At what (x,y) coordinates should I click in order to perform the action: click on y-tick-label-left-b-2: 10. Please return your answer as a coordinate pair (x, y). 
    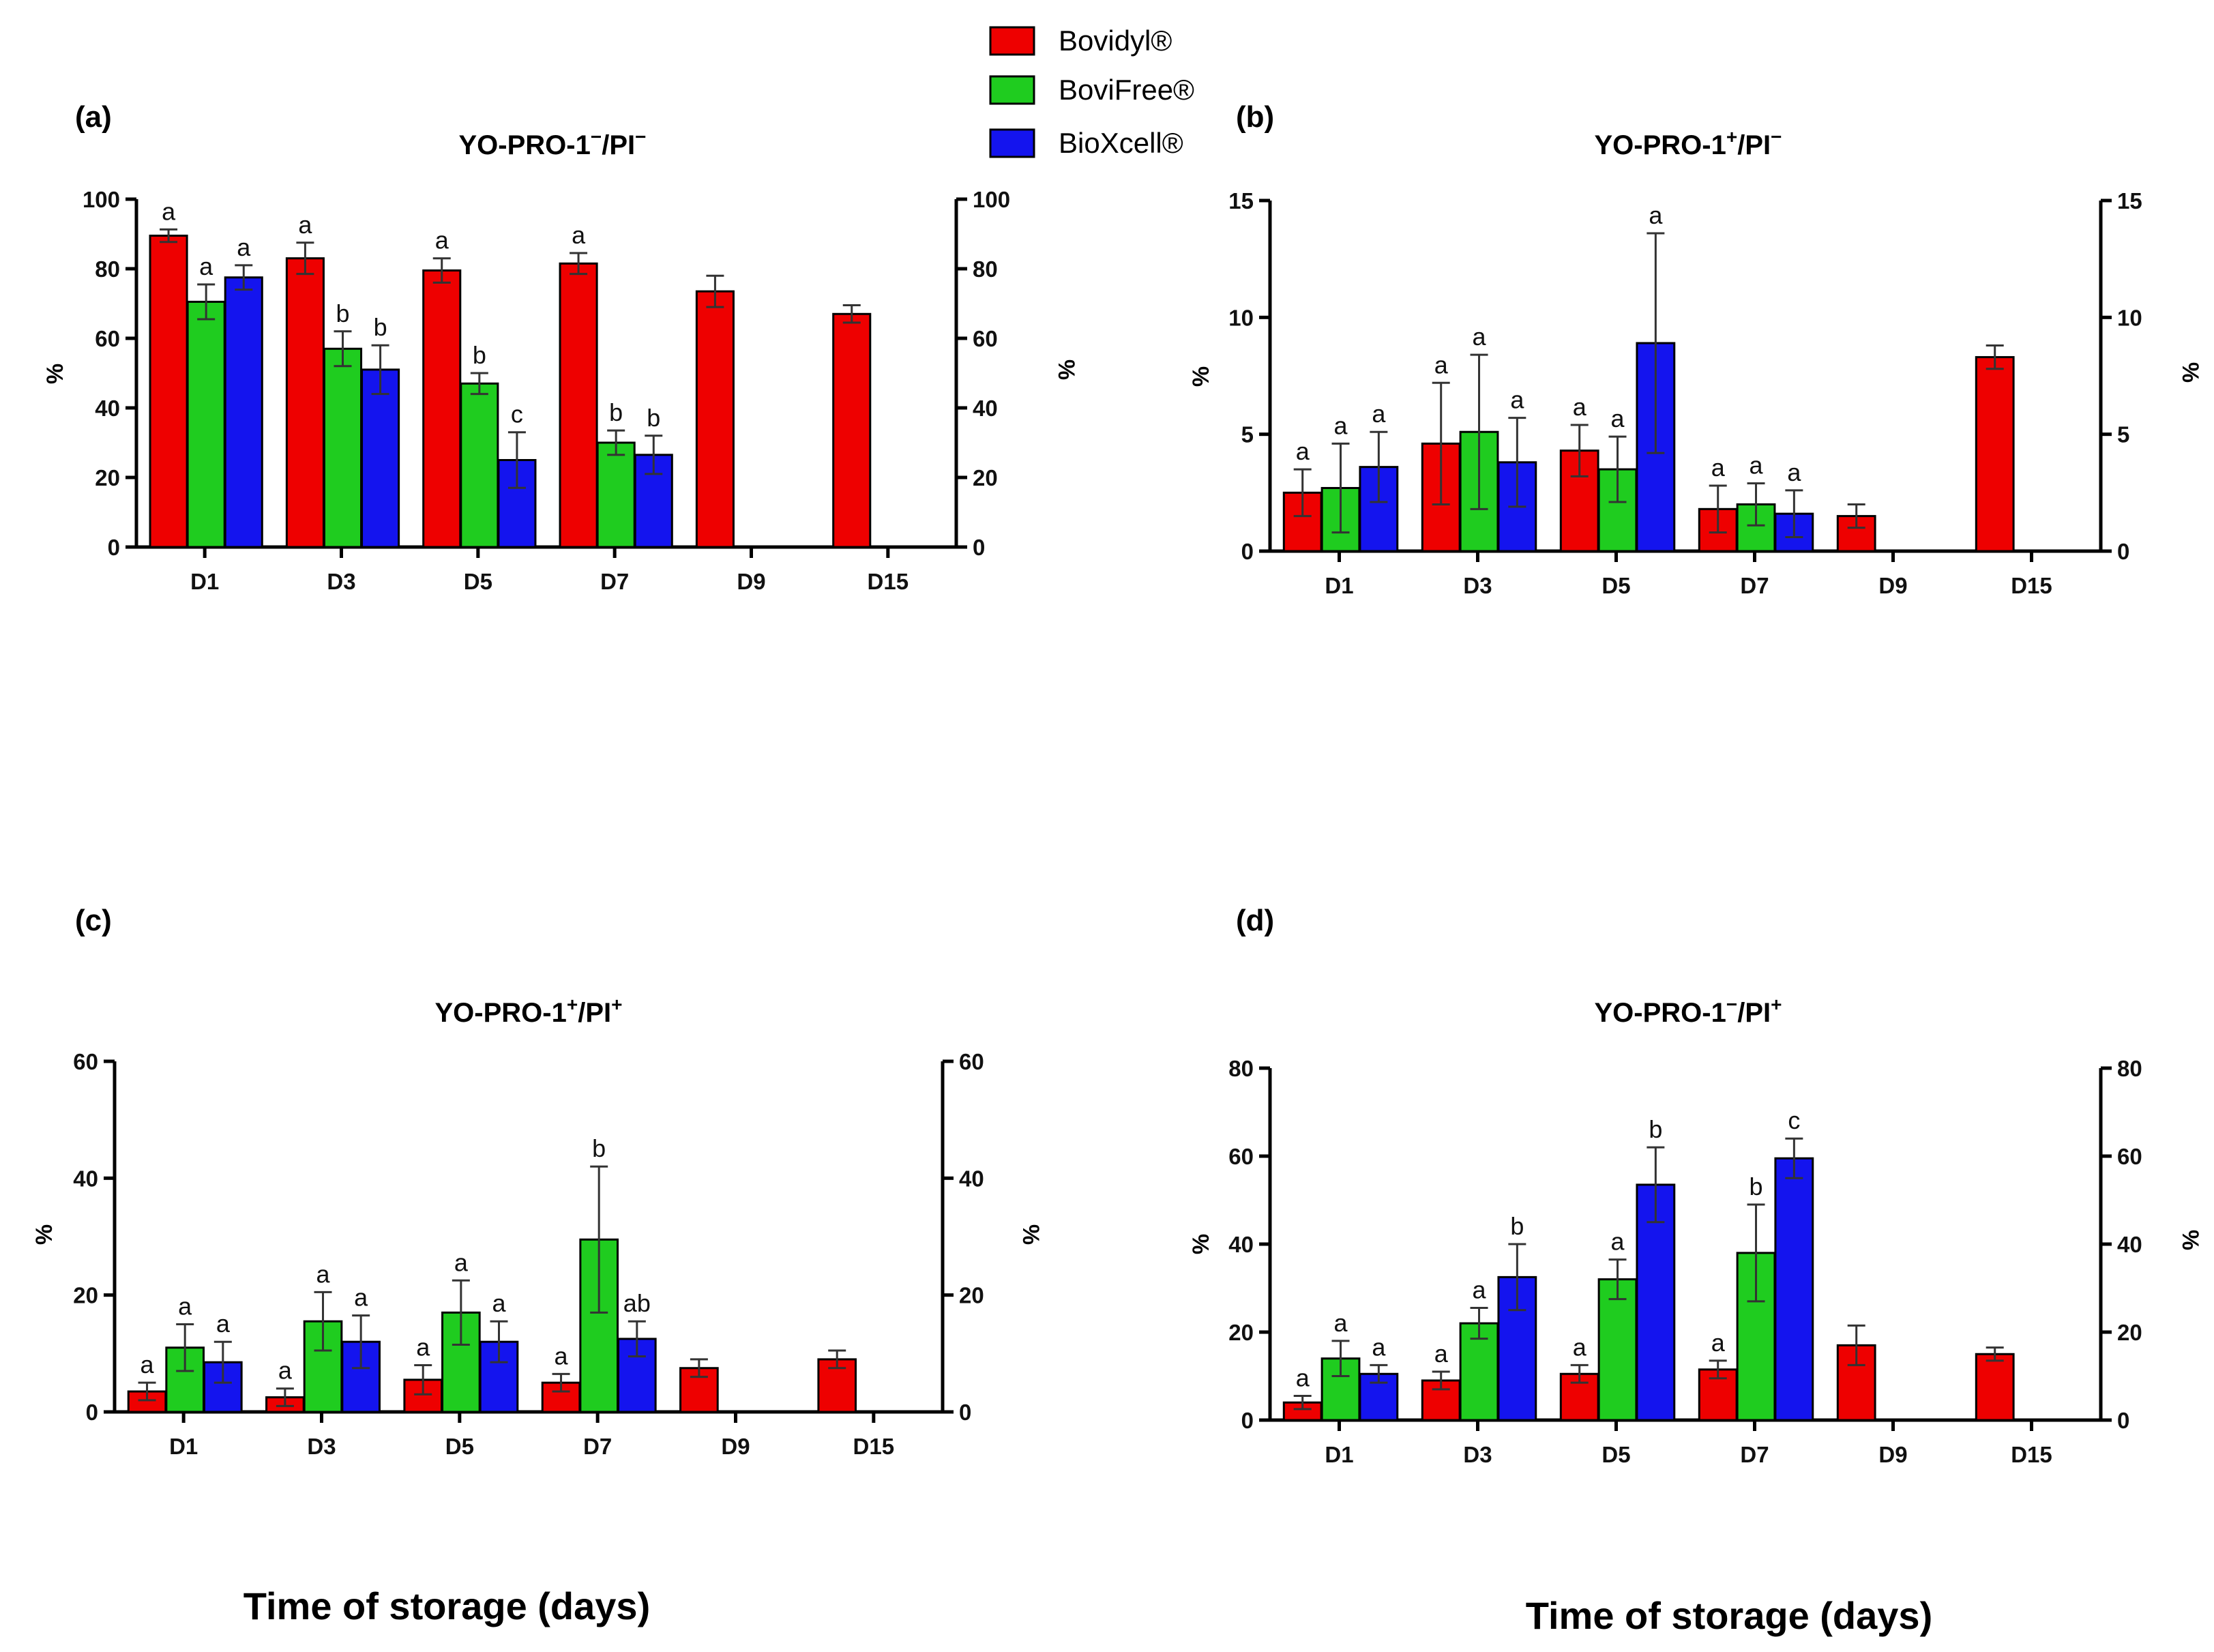
    Looking at the image, I should click on (1241, 317).